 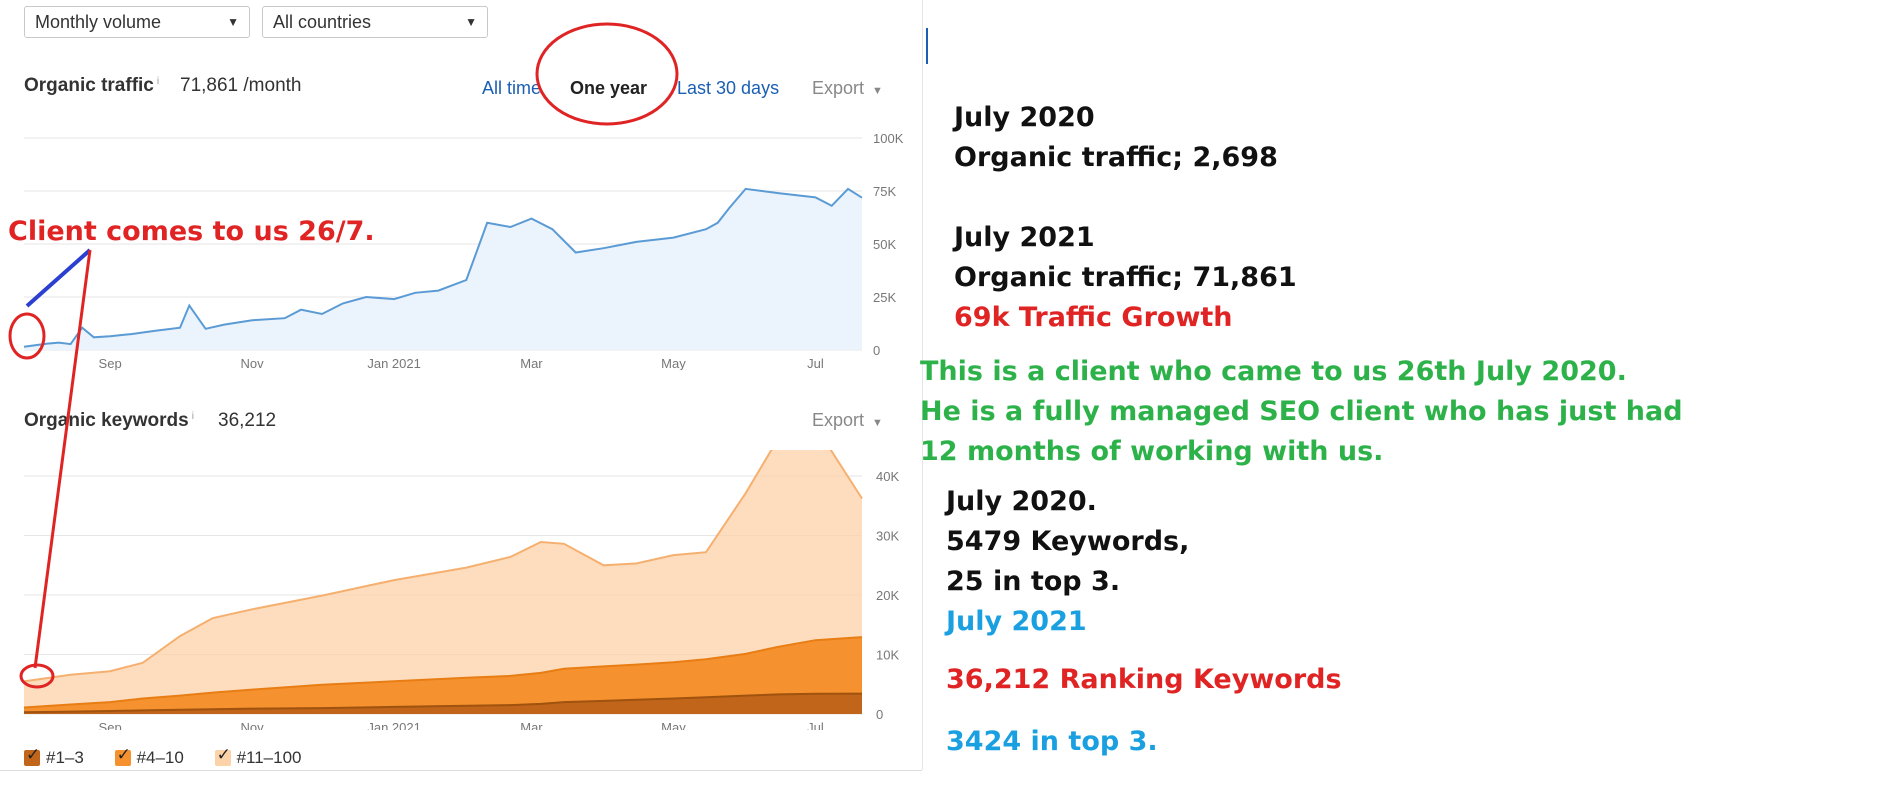 I want to click on tab-last-30-days: Last 30 days, so click(x=728, y=88).